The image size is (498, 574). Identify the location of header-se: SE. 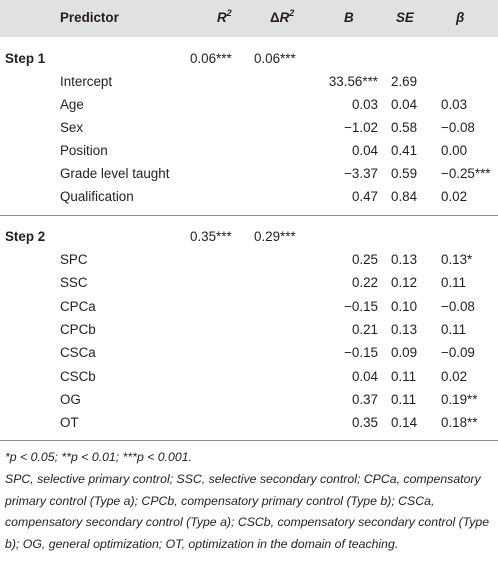
(405, 17).